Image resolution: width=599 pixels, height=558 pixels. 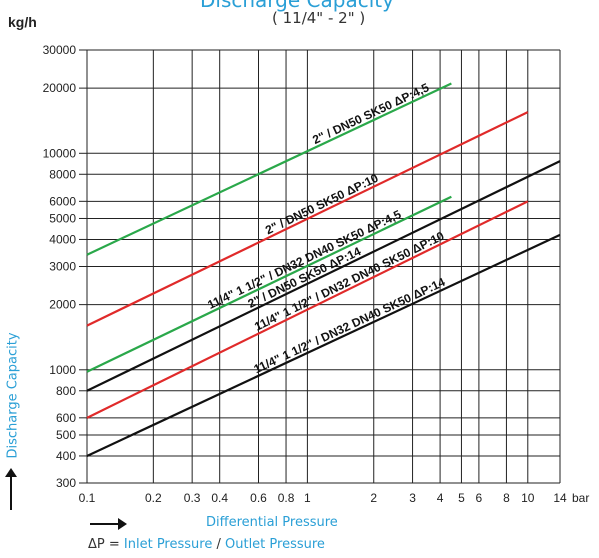 I want to click on x-tick-label-3: 0.4, so click(x=219, y=498).